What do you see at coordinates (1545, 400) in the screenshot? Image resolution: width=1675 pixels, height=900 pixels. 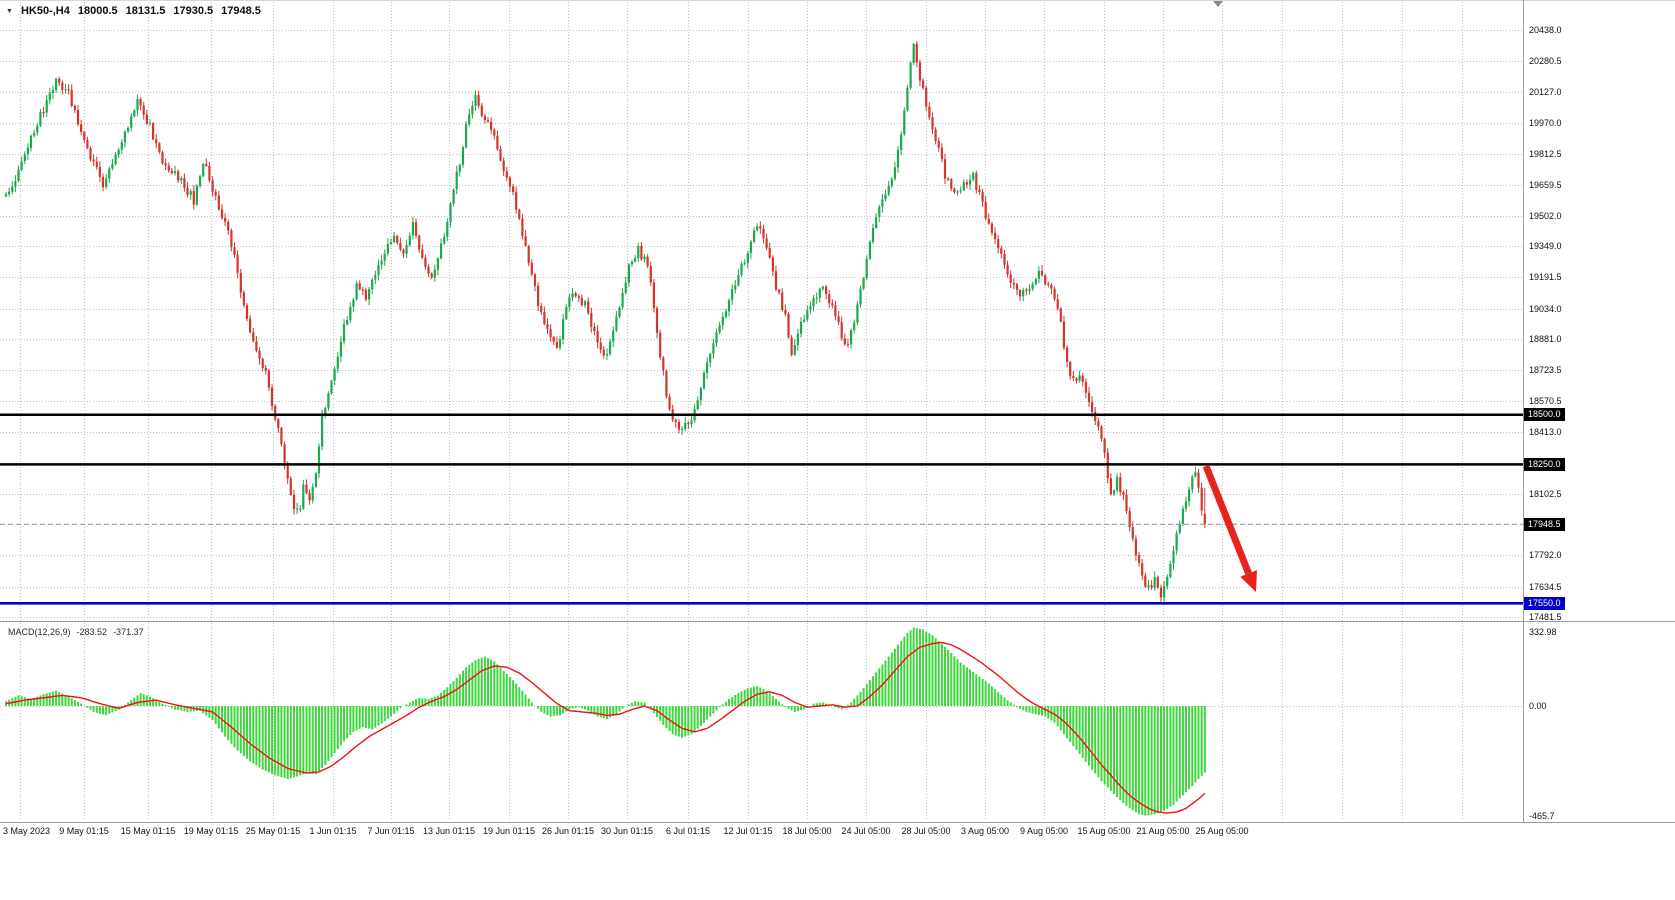 I see `price-tick-label: 18570.5` at bounding box center [1545, 400].